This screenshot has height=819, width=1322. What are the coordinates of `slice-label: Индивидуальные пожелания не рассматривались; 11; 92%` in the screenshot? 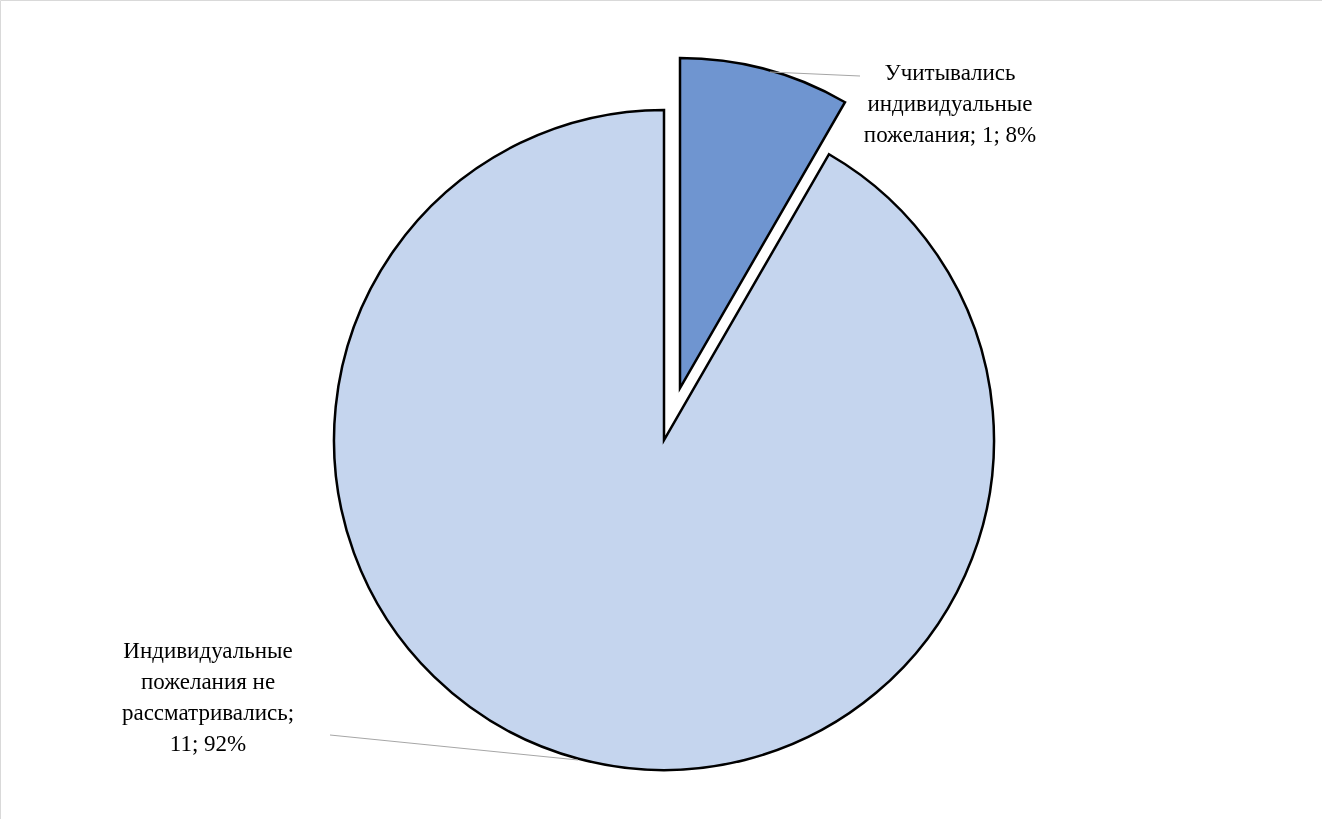 It's located at (208, 697).